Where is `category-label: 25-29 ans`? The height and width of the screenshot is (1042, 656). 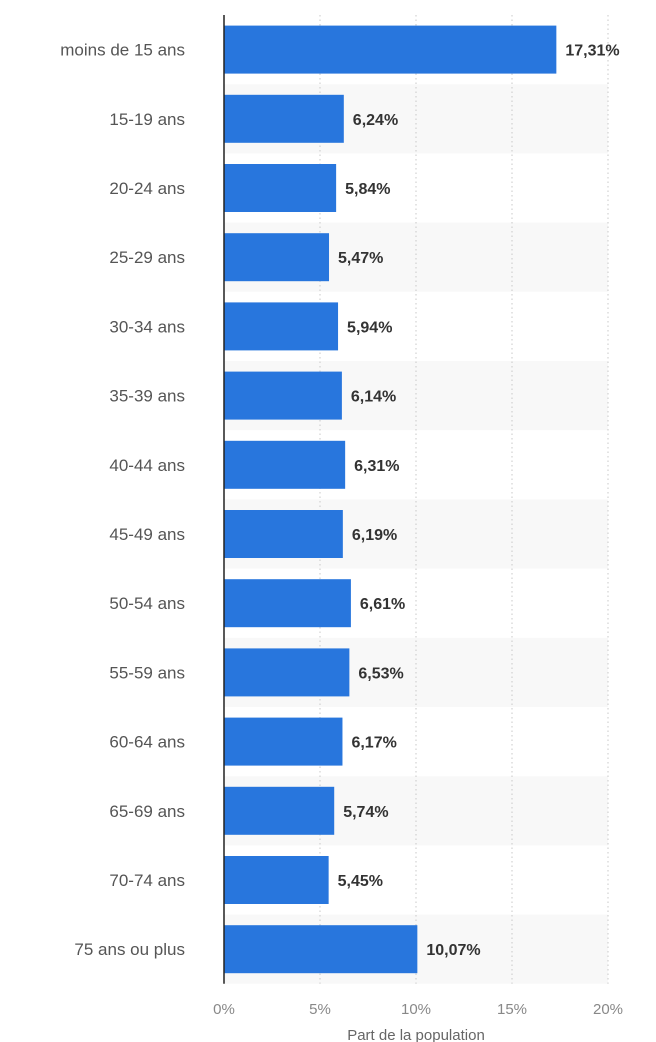 category-label: 25-29 ans is located at coordinates (147, 257).